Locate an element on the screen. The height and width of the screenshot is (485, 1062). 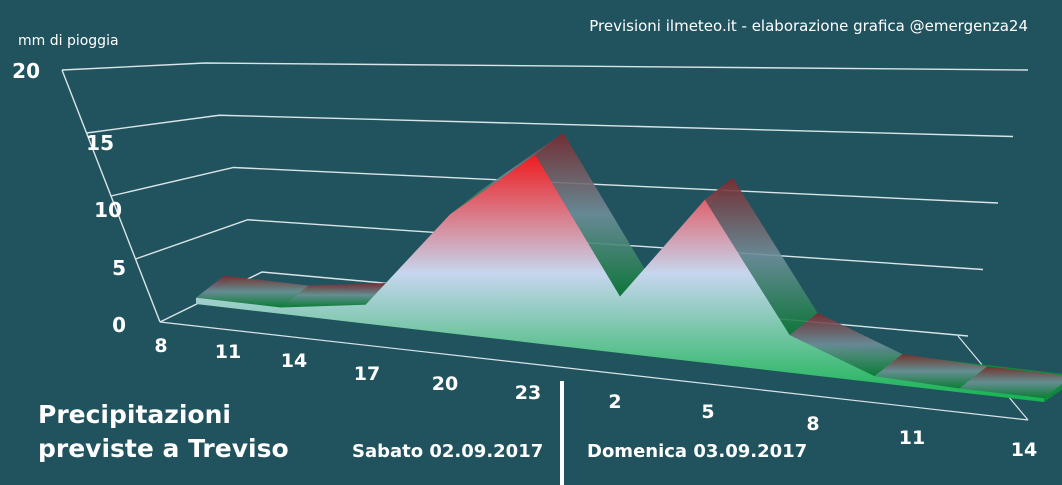
day-label-saturday: Sabato 02.09.2017 is located at coordinates (448, 451).